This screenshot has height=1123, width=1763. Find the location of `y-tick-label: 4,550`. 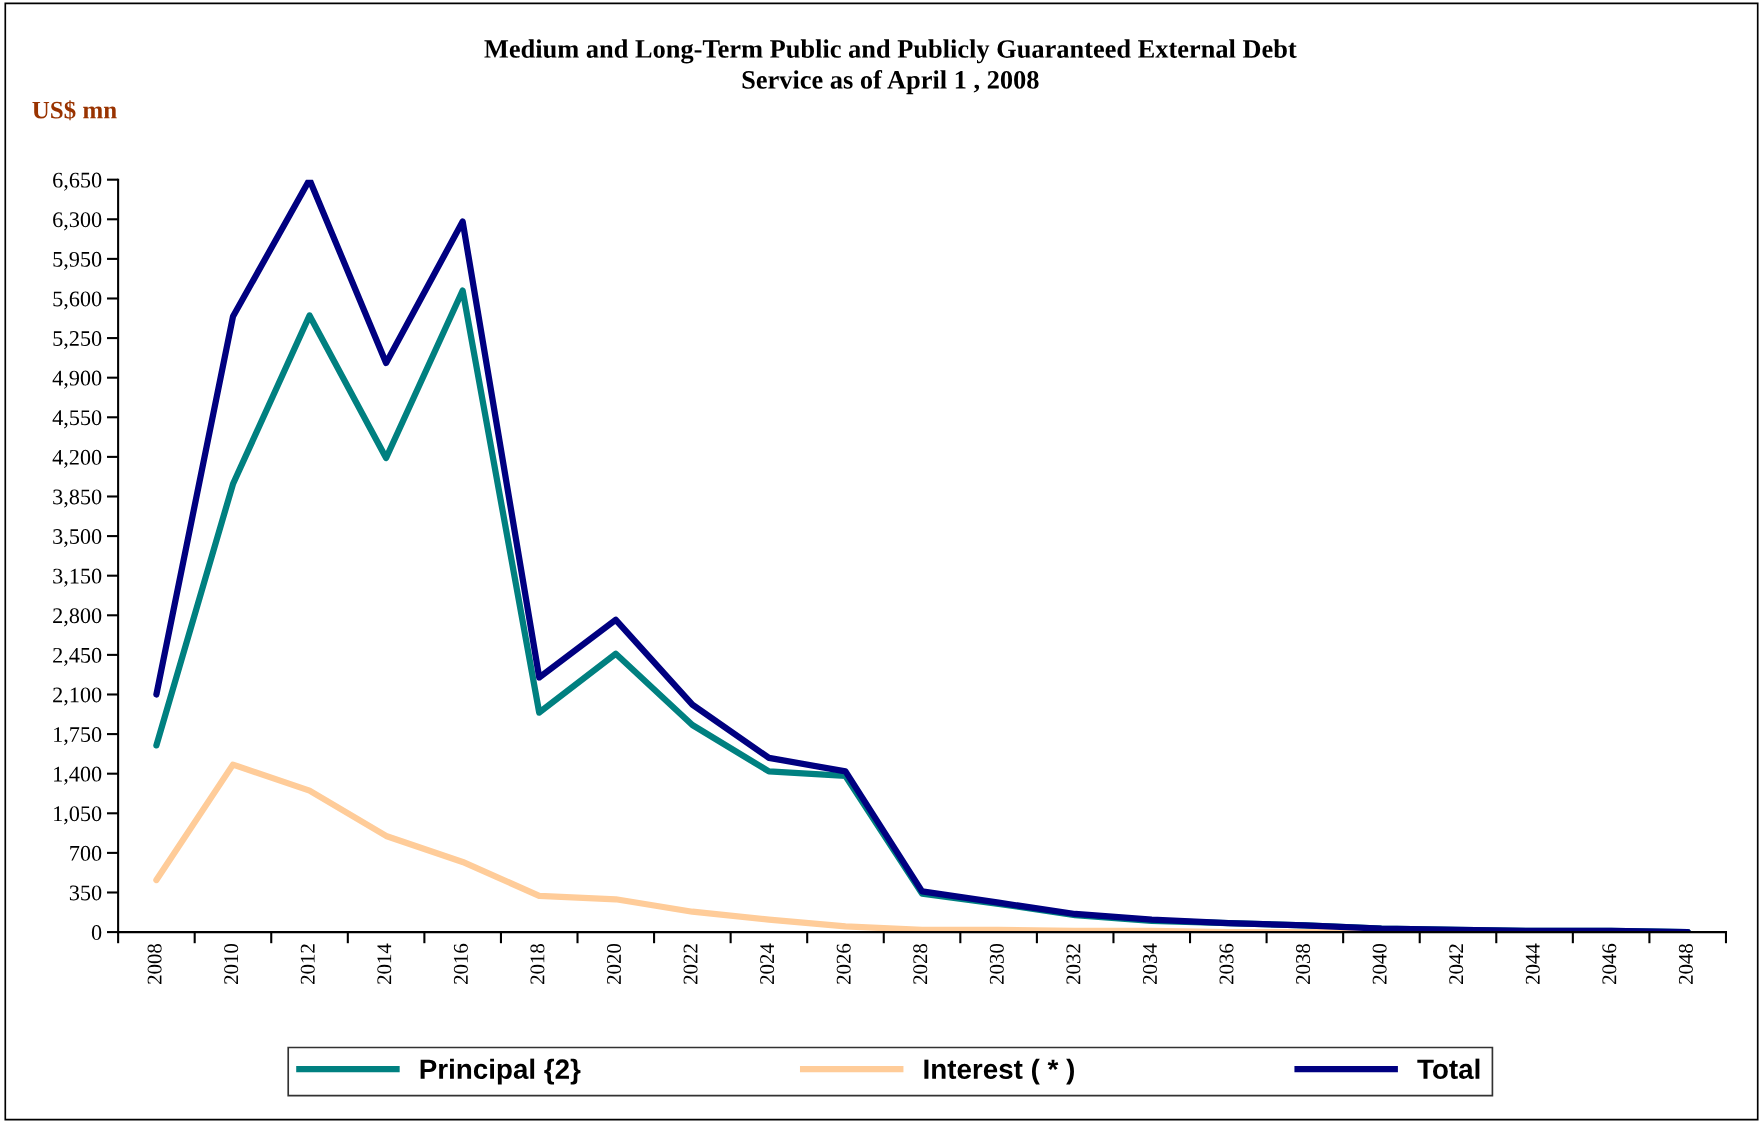

y-tick-label: 4,550 is located at coordinates (77, 419).